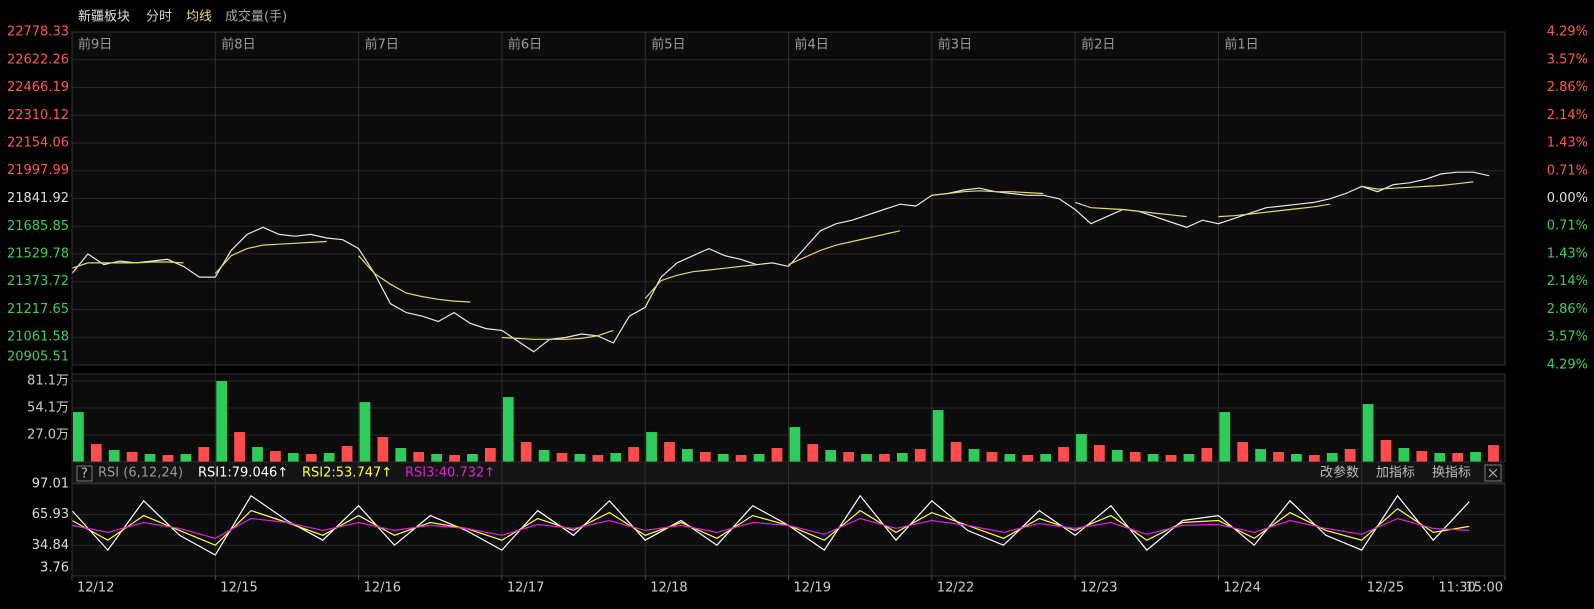 The height and width of the screenshot is (609, 1594). I want to click on y-tick-label: 65.93, so click(50, 514).